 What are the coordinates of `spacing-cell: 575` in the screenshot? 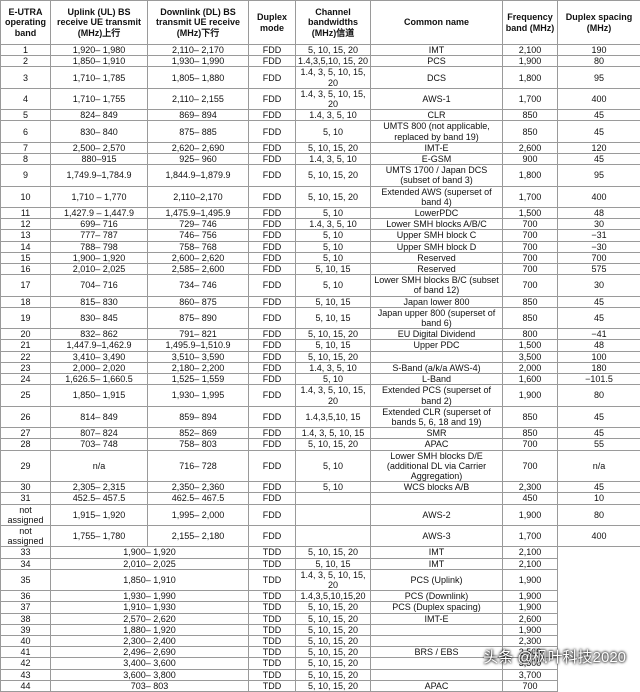 It's located at (599, 269).